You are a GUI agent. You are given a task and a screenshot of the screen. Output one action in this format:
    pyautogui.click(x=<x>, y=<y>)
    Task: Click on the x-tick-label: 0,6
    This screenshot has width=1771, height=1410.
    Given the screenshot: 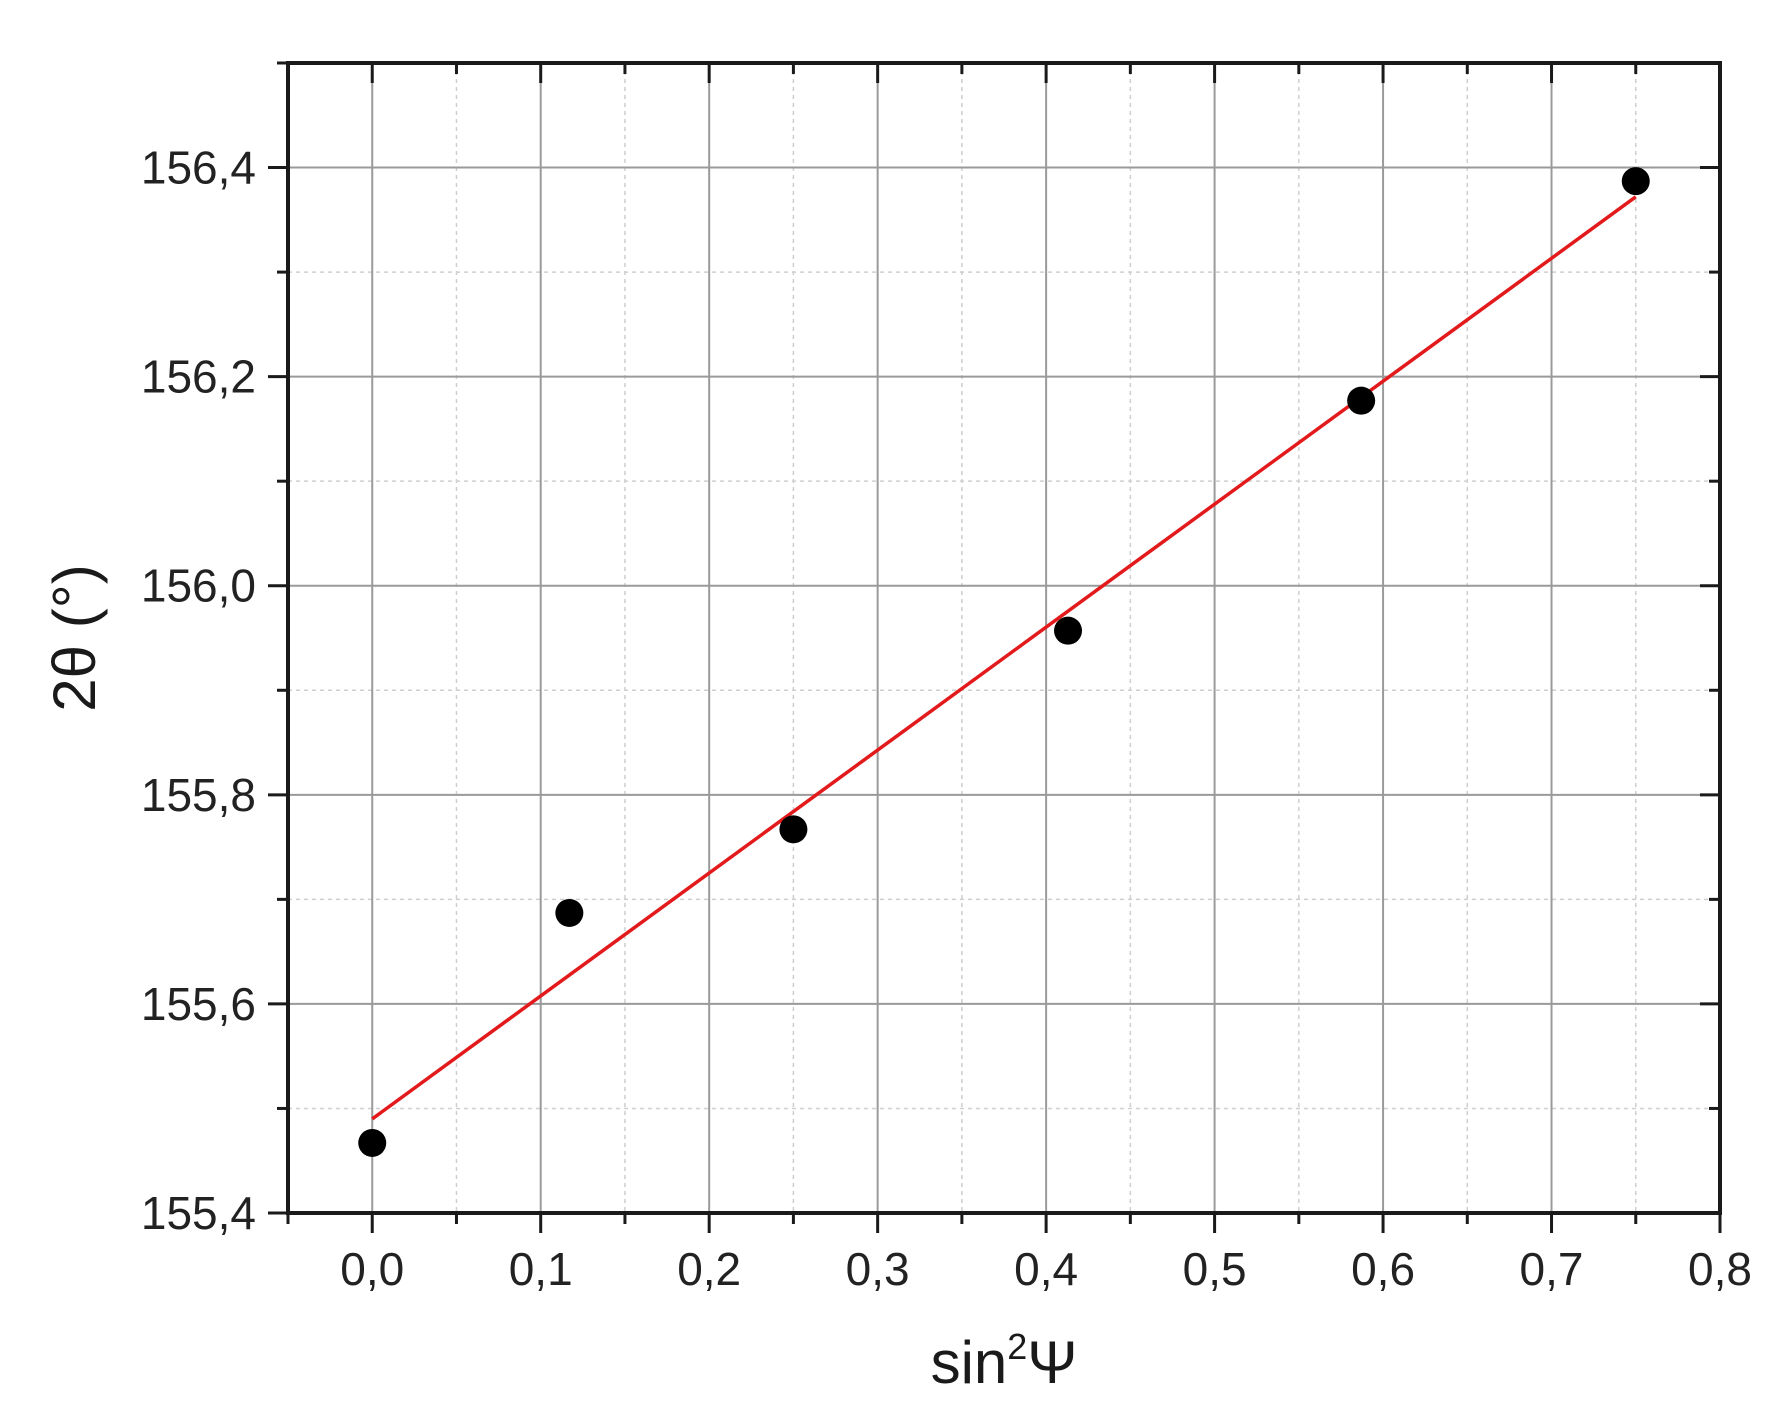 What is the action you would take?
    pyautogui.click(x=1383, y=1269)
    